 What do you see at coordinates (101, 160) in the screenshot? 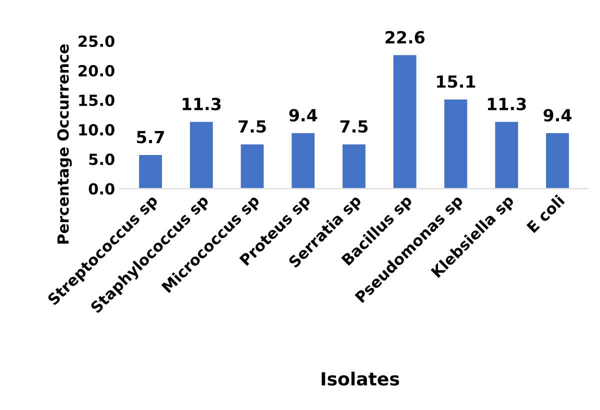
I see `y-tick-label: 5.0` at bounding box center [101, 160].